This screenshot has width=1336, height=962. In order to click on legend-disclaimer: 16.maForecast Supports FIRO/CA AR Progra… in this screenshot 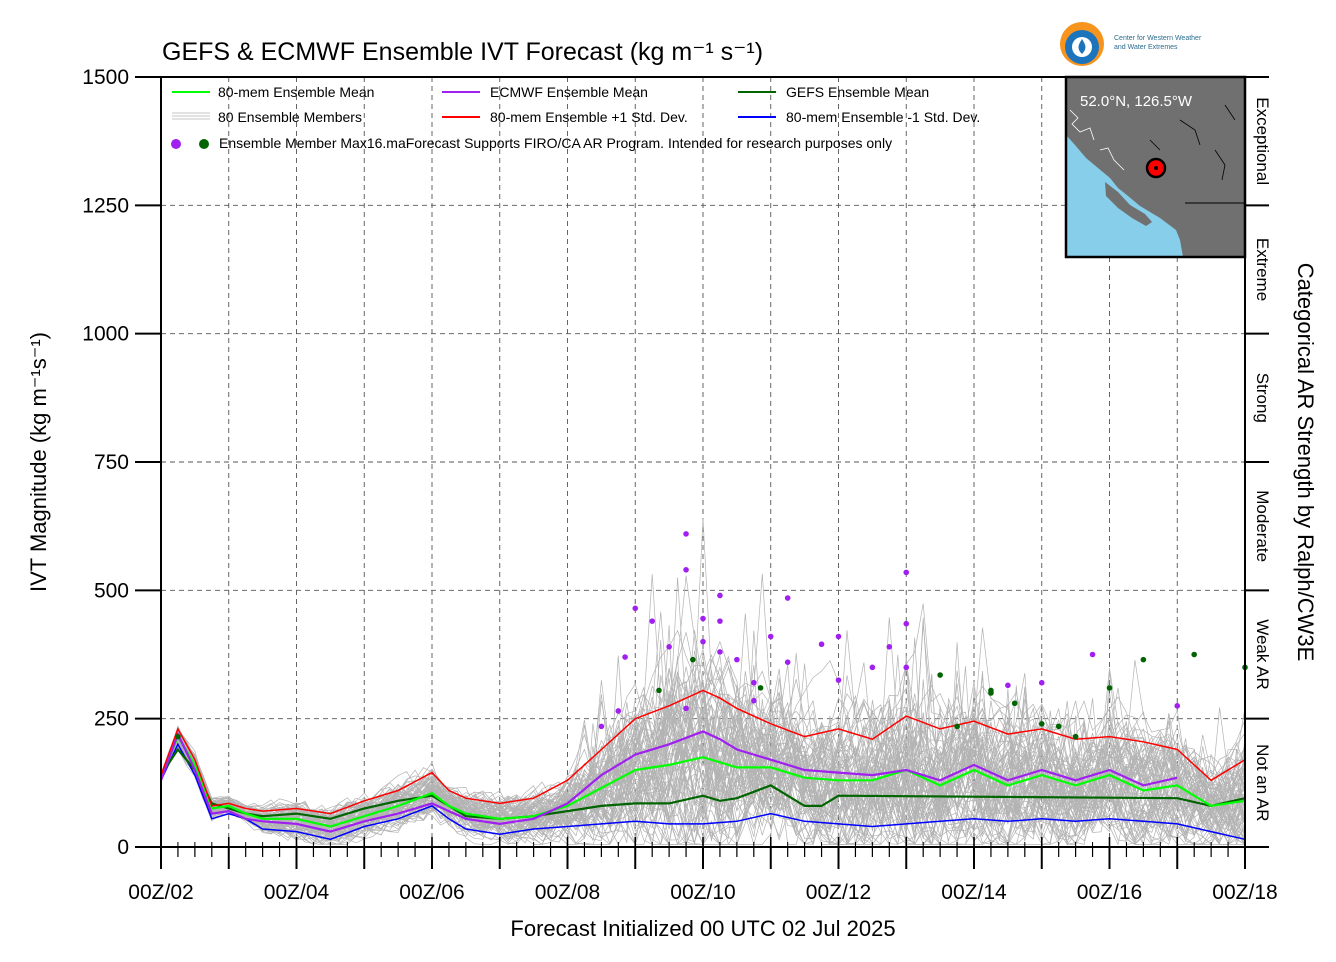, I will do `click(629, 143)`.